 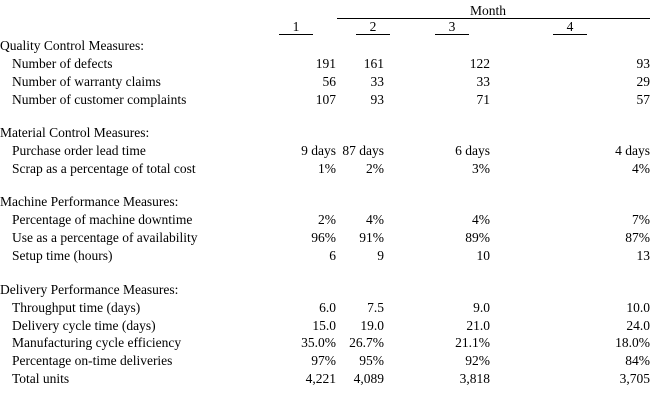 I want to click on cell-value: 10.0, so click(x=638, y=307).